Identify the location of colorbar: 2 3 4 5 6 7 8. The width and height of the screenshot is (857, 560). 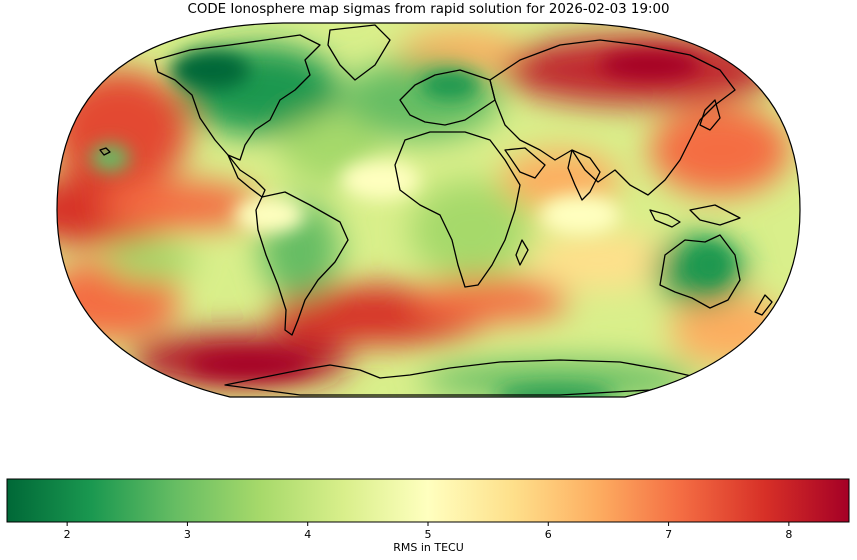
(428, 509).